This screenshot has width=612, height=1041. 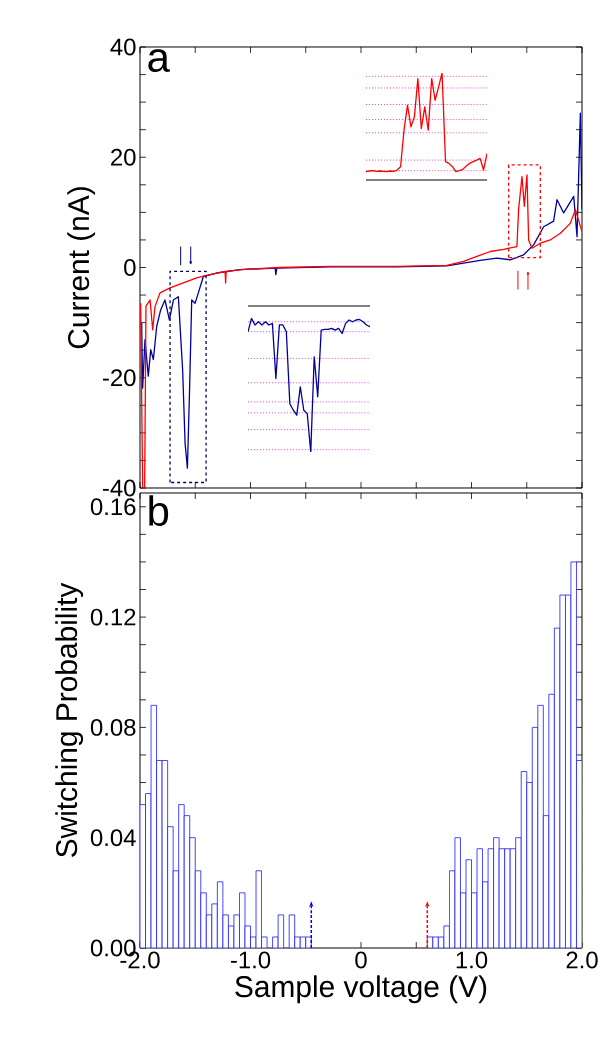 I want to click on y-tick-label: 0.12, so click(x=113, y=617).